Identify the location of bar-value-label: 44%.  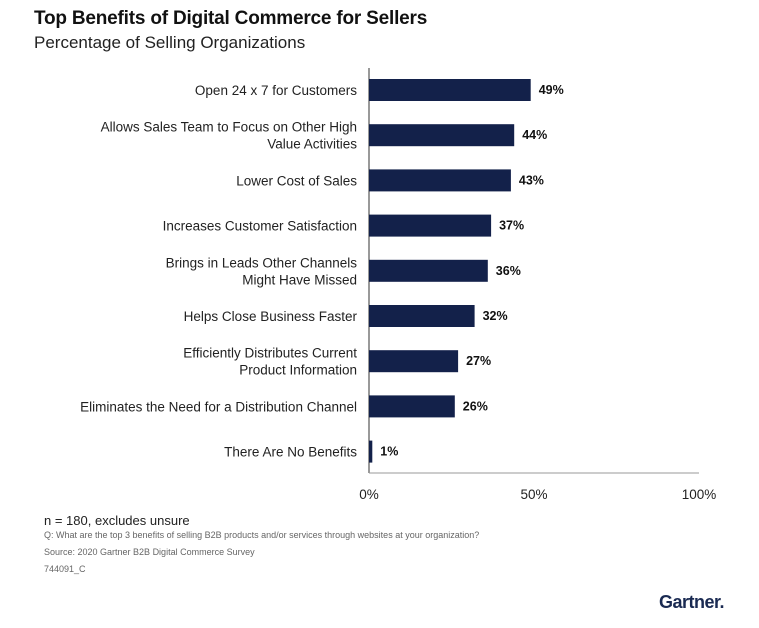
(534, 135).